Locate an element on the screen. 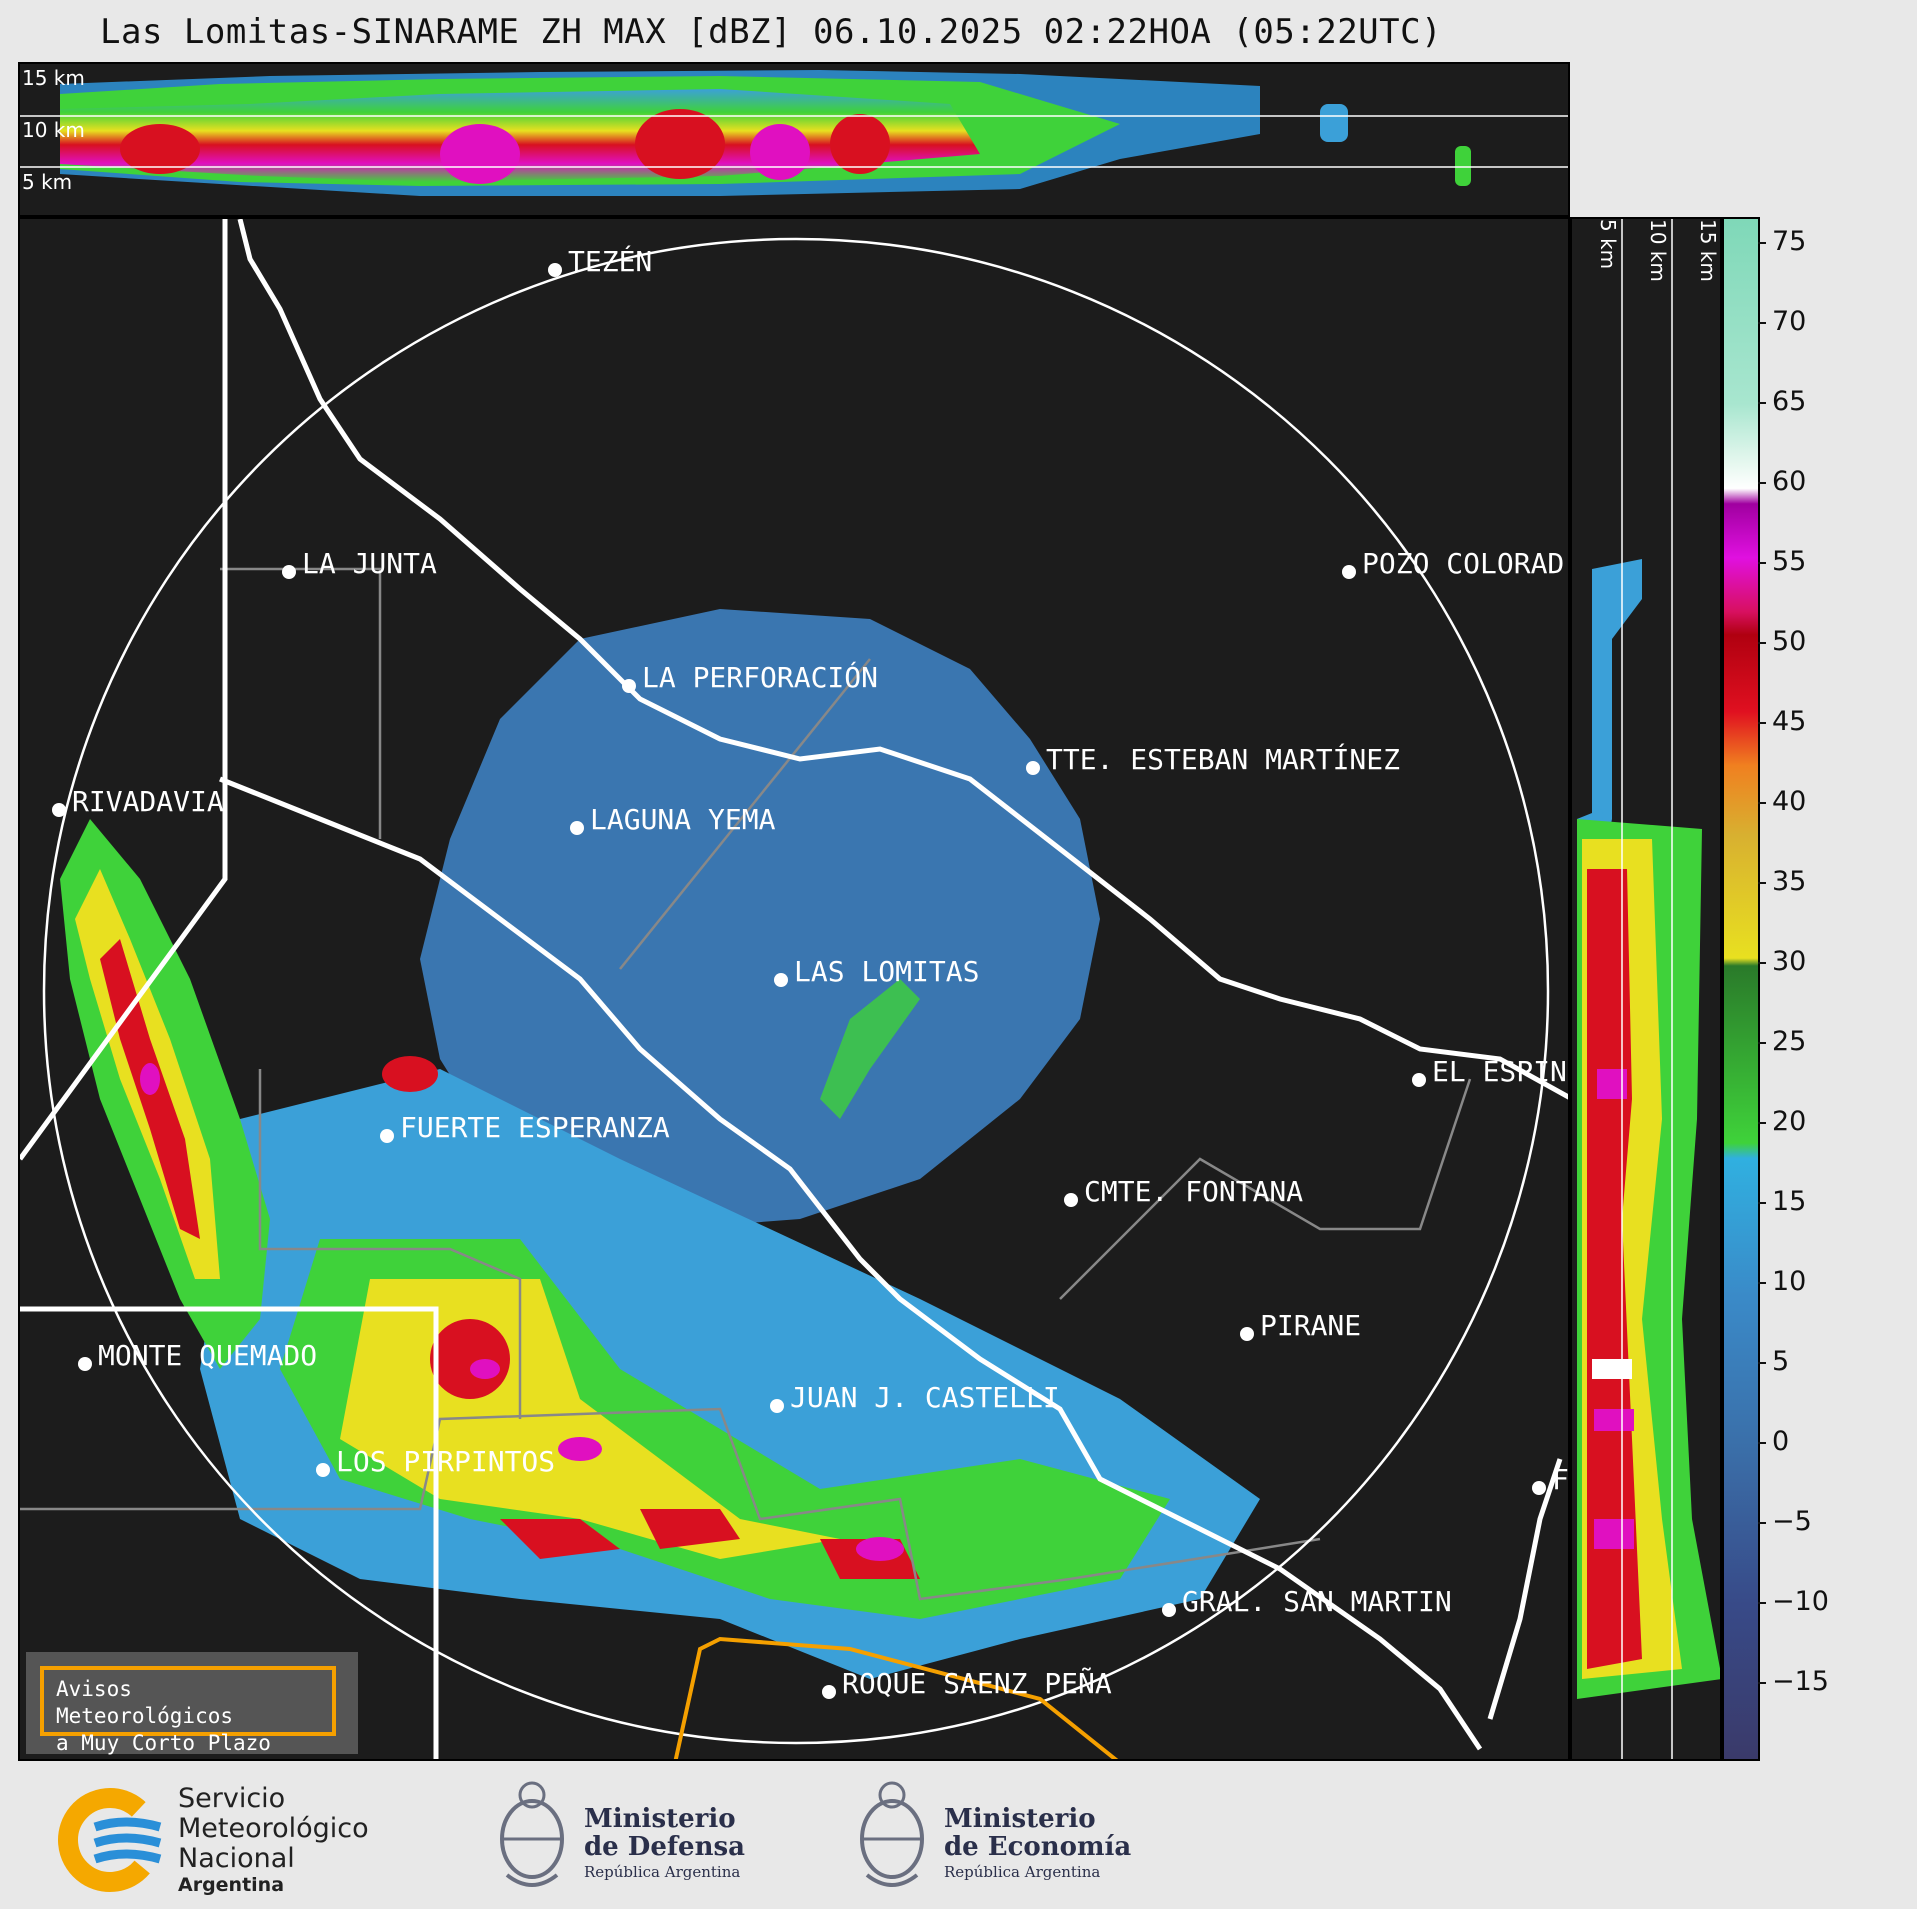 The height and width of the screenshot is (1909, 1917). top-profile-svg is located at coordinates (794, 133).